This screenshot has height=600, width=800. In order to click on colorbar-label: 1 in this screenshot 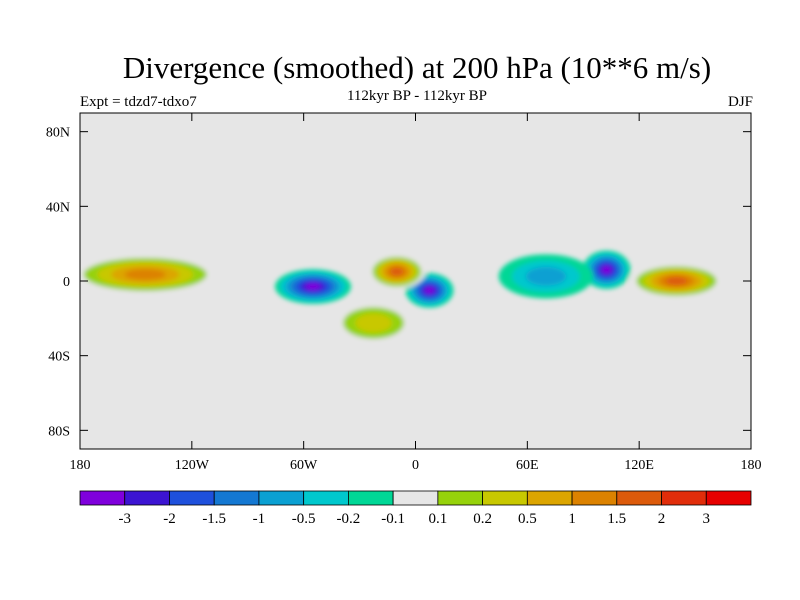, I will do `click(572, 519)`.